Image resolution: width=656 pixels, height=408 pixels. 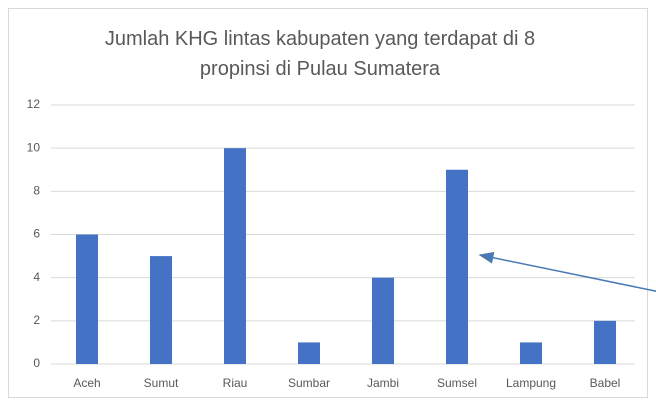 What do you see at coordinates (34, 104) in the screenshot?
I see `y-tick-label: 12` at bounding box center [34, 104].